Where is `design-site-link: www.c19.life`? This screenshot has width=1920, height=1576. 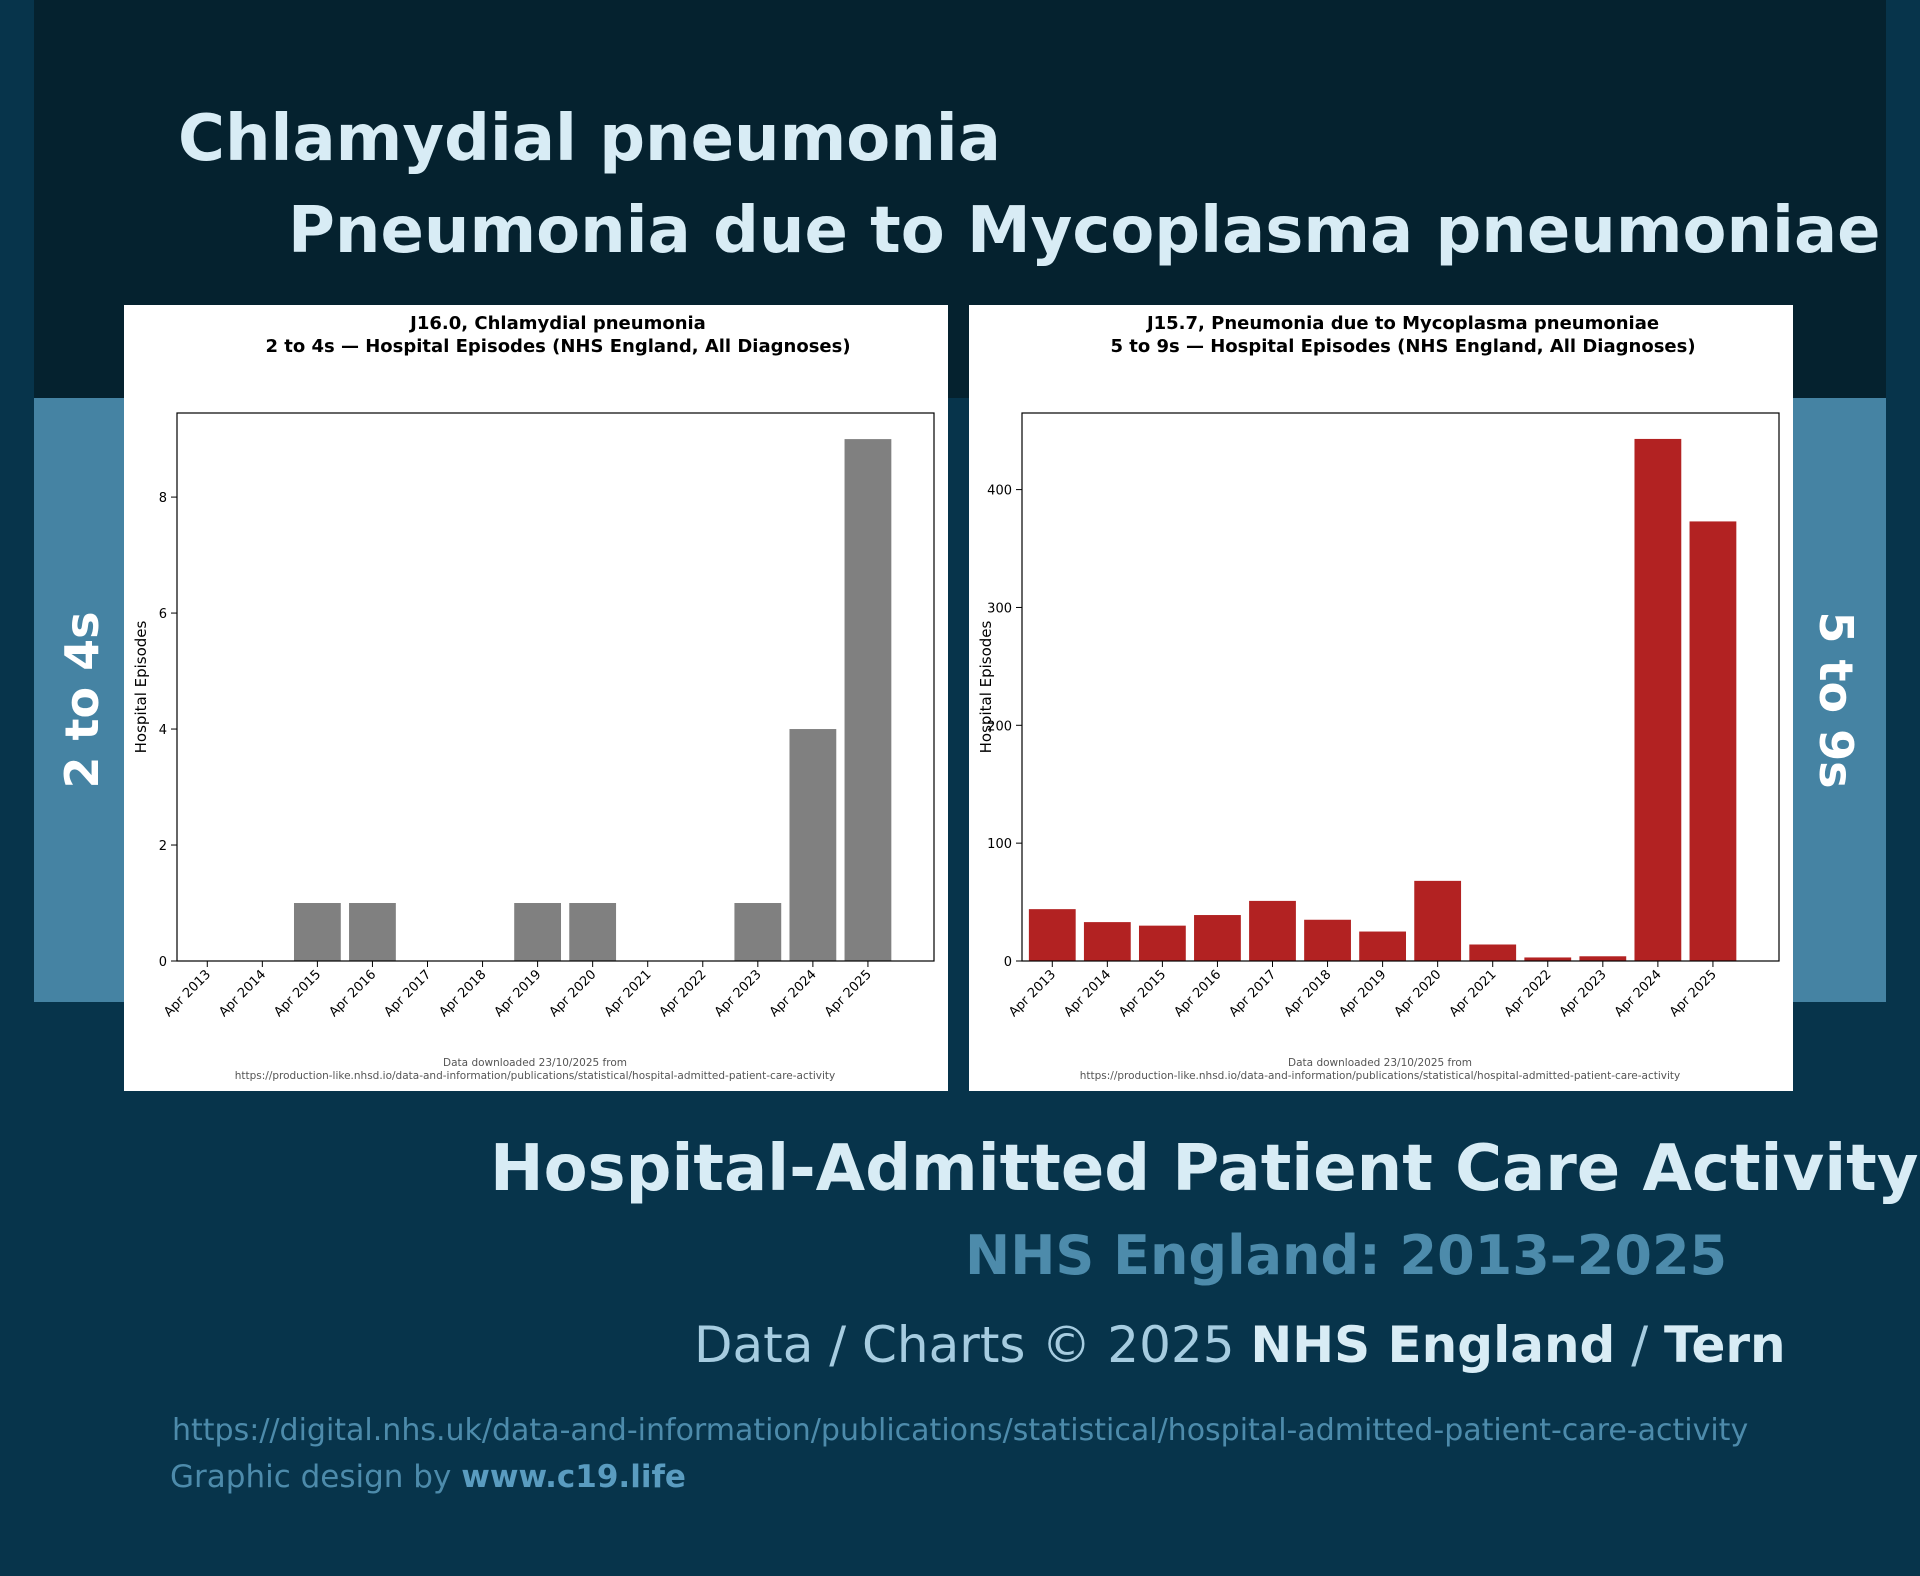 design-site-link: www.c19.life is located at coordinates (573, 1477).